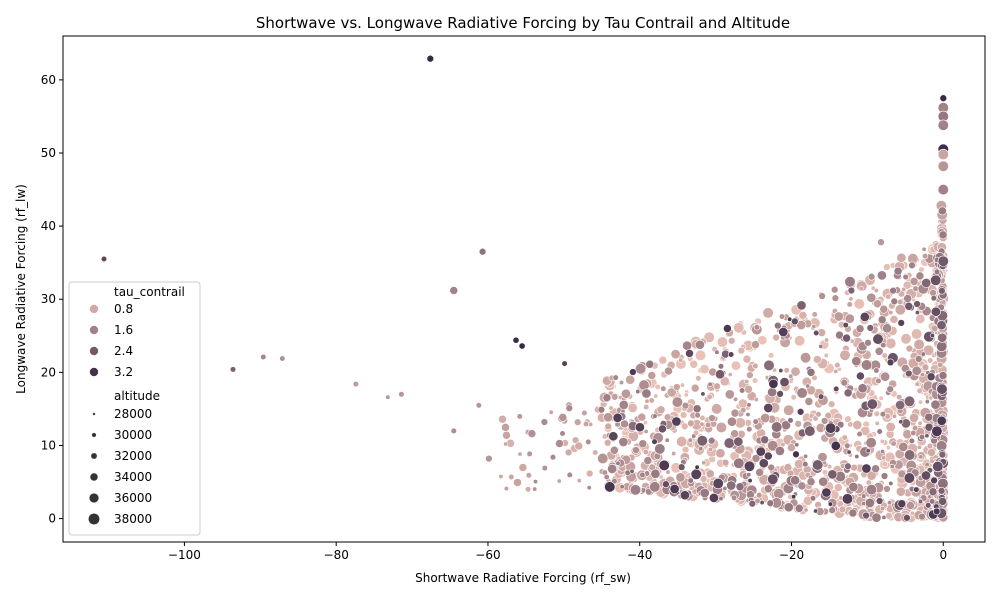 The width and height of the screenshot is (1000, 600). Describe the element at coordinates (557, 552) in the screenshot. I see `x-axis-ticks: −100 −80 −60 −40 −20 0` at that location.